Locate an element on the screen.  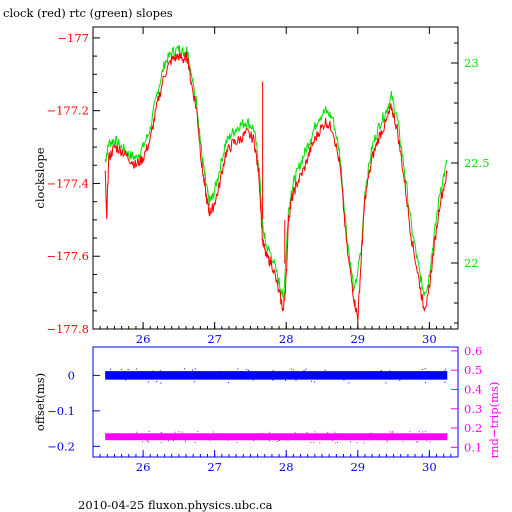
top-xtick-label: 28 is located at coordinates (286, 339).